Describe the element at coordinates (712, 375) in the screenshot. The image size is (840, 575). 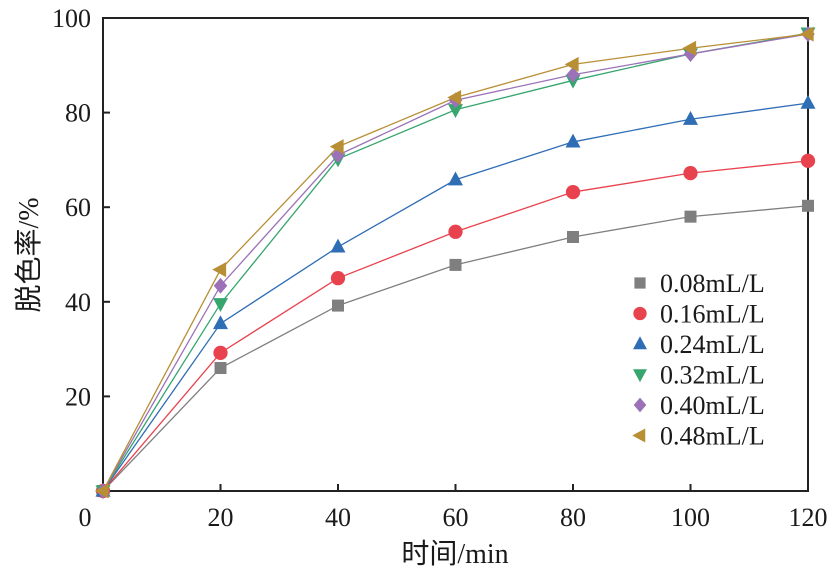
I see `legend-label: 0.32mL/L` at that location.